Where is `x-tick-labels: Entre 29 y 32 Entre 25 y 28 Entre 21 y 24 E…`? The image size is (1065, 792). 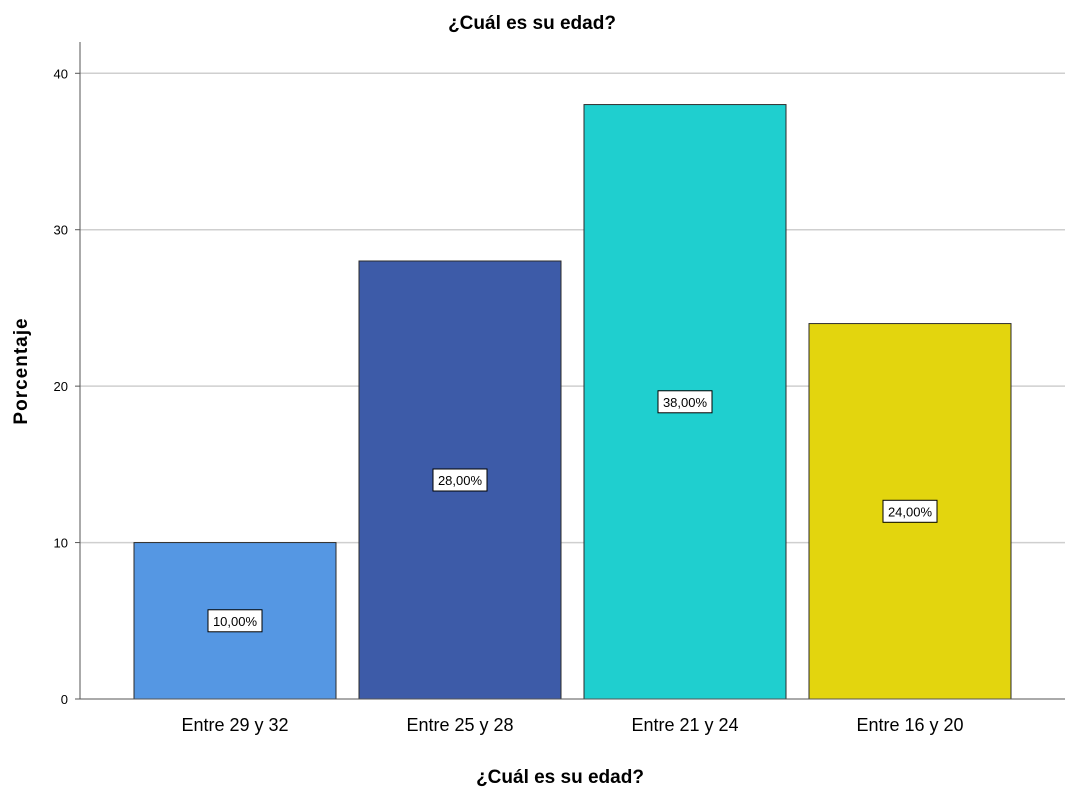 x-tick-labels: Entre 29 y 32 Entre 25 y 28 Entre 21 y 24 E… is located at coordinates (572, 725).